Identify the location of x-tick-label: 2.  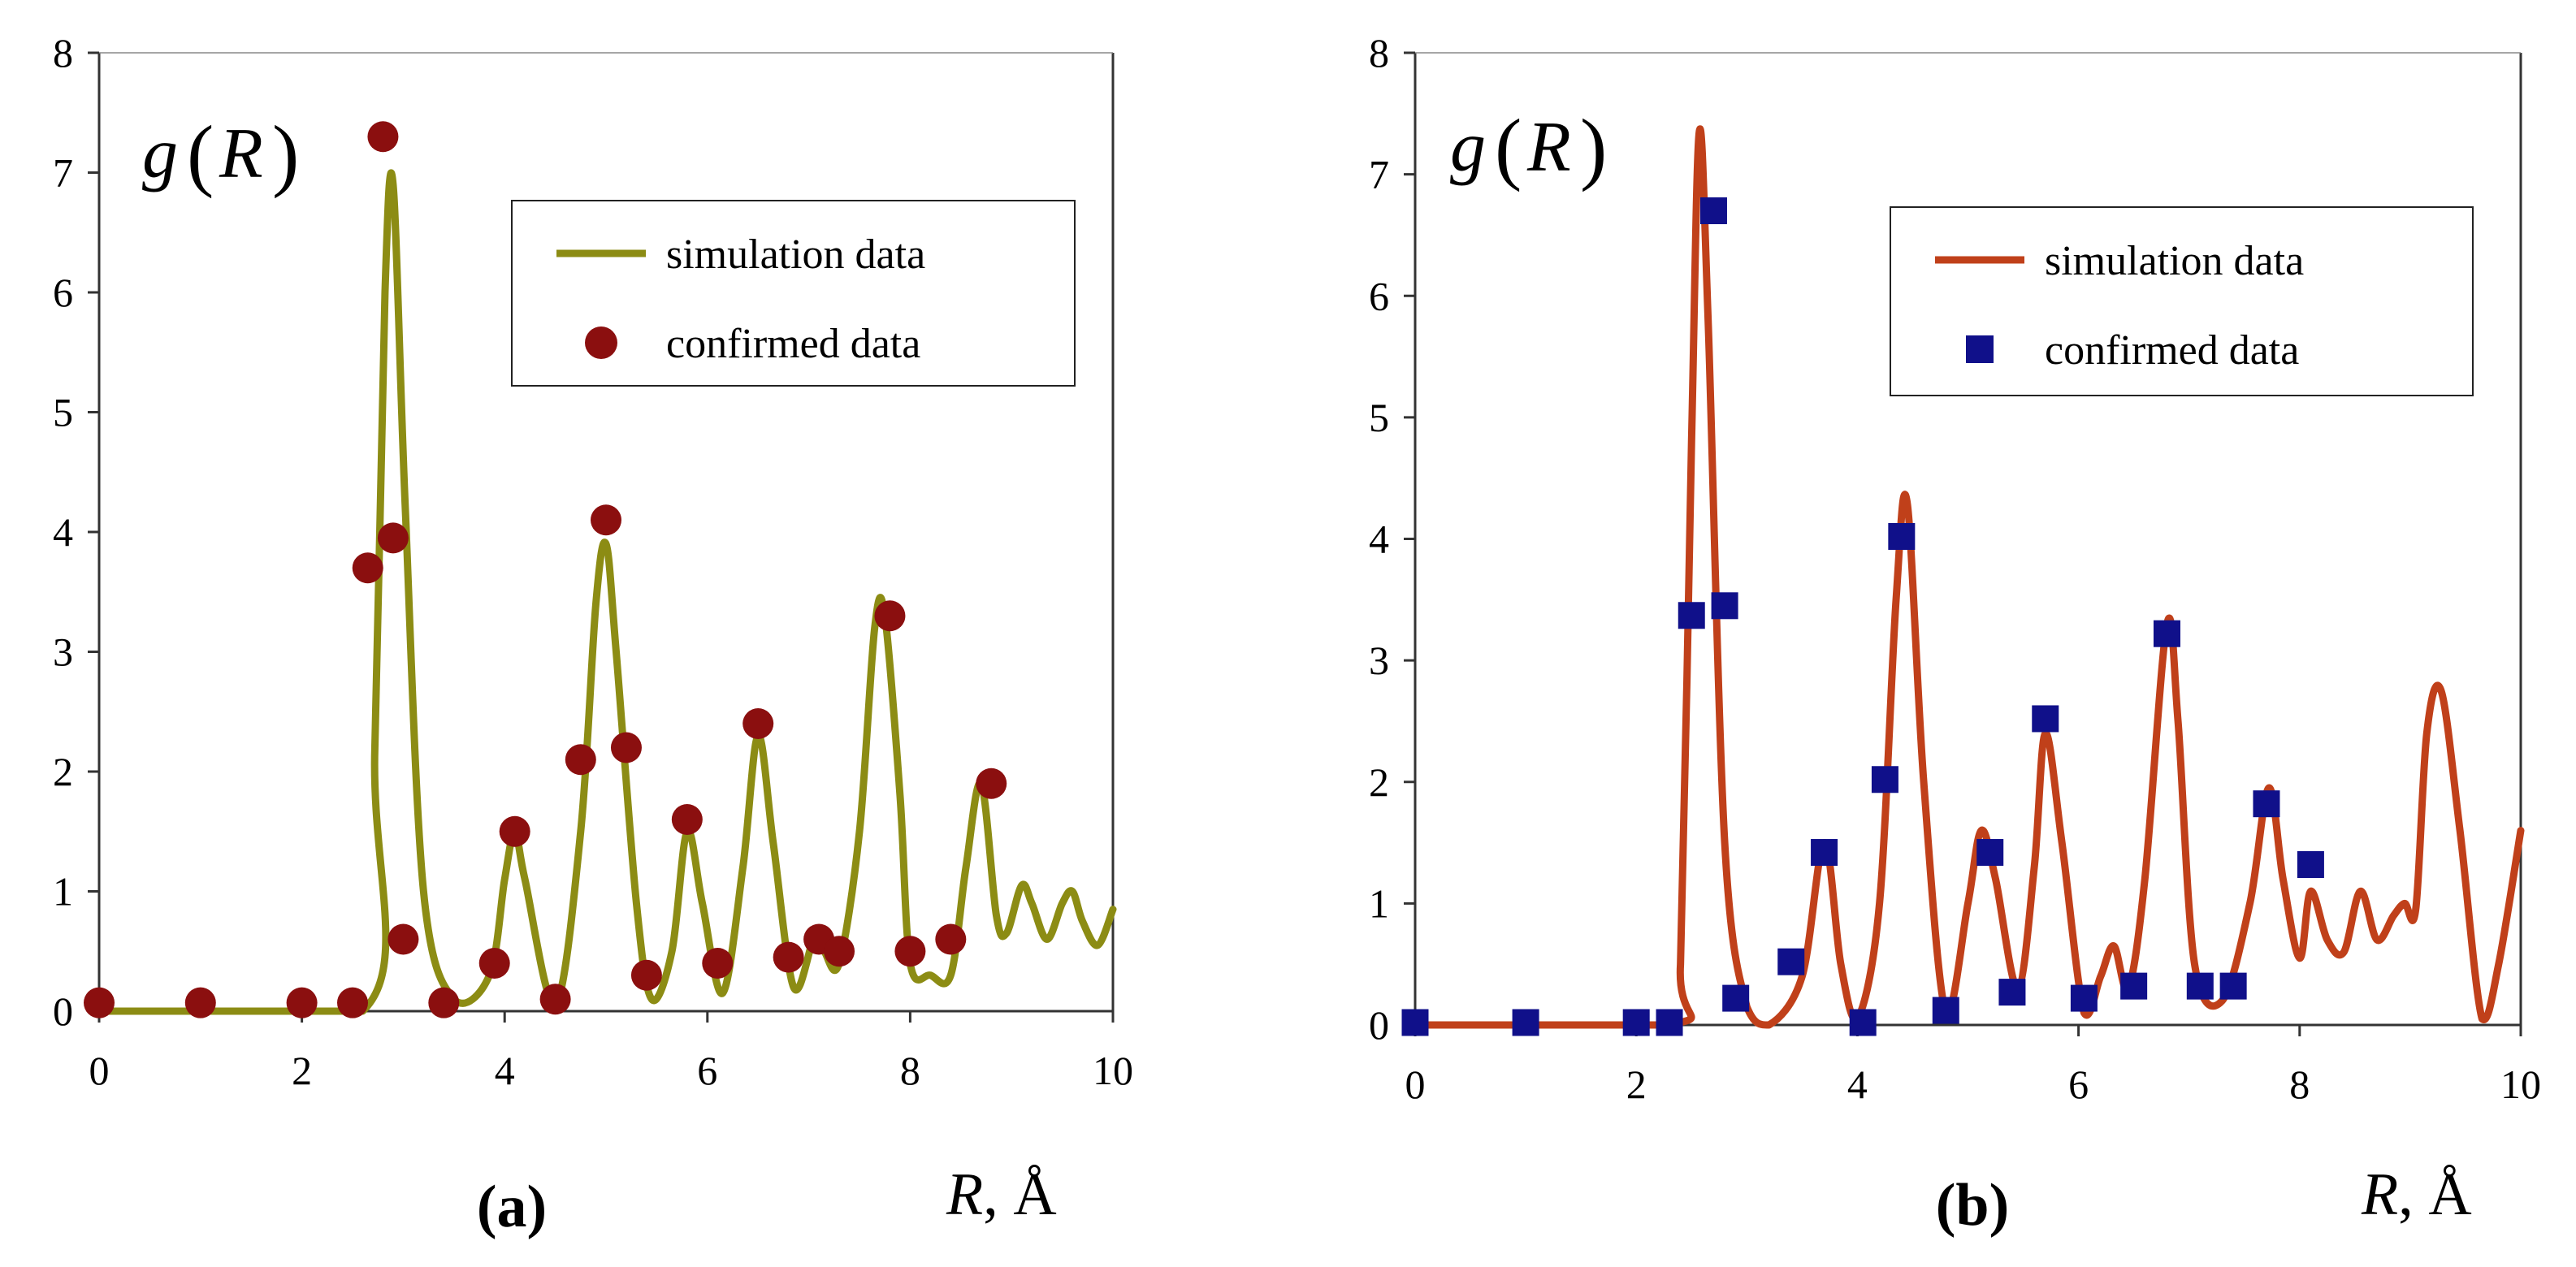
(1636, 1084).